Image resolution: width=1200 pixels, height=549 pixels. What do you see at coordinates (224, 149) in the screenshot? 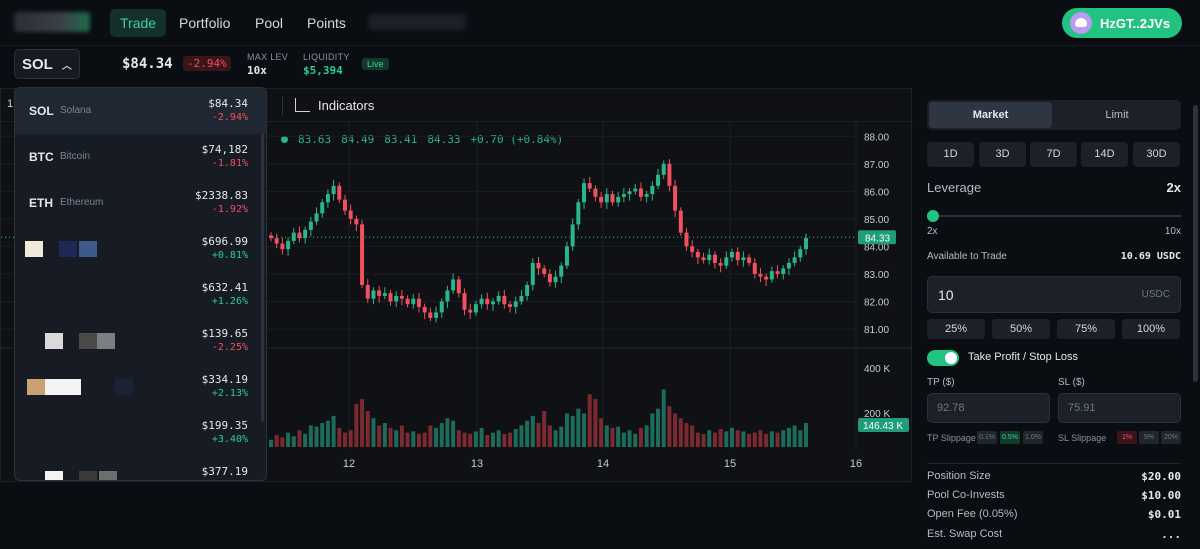
I see `market-row-price: $74,182` at bounding box center [224, 149].